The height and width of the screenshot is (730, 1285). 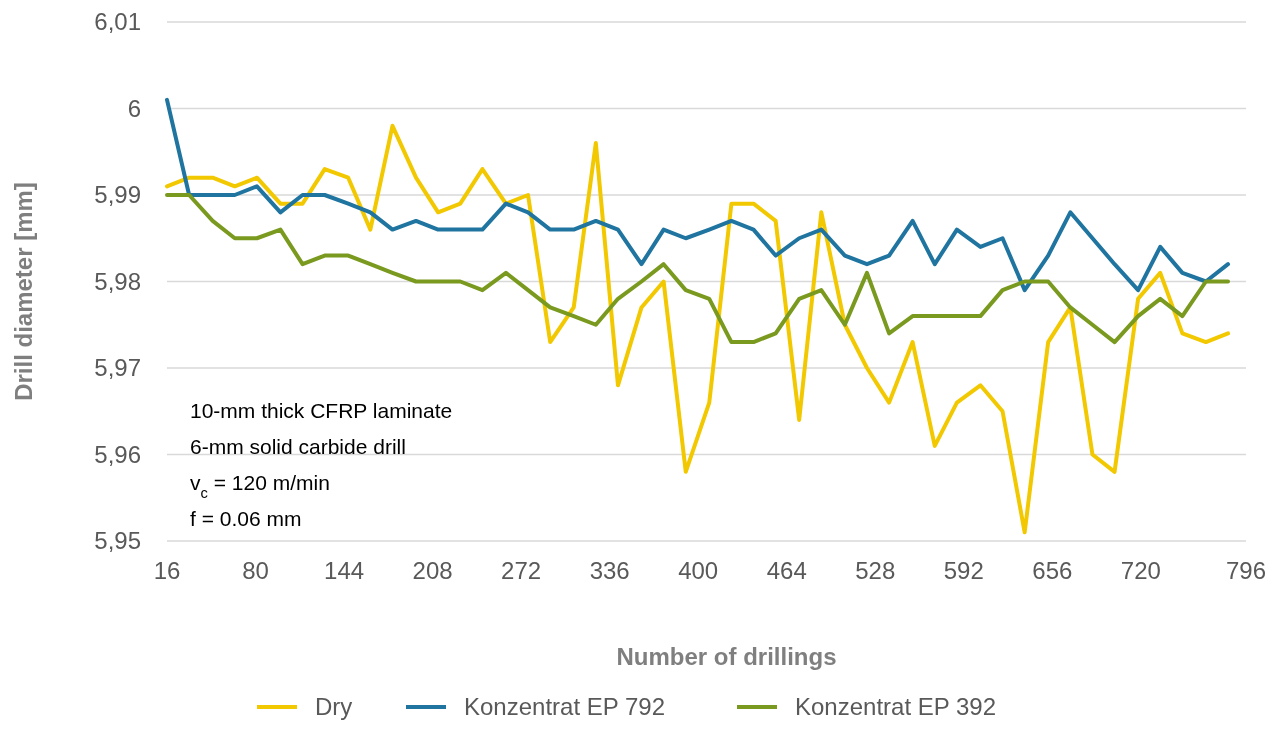 I want to click on y-tick-label: 6, so click(x=134, y=108).